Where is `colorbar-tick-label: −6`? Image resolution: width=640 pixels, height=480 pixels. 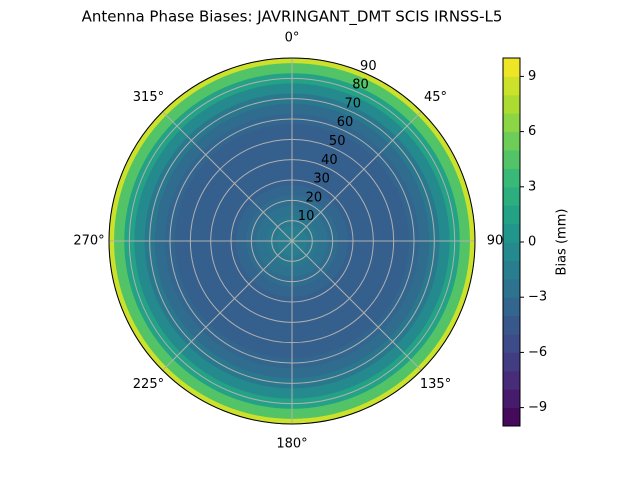 colorbar-tick-label: −6 is located at coordinates (537, 352).